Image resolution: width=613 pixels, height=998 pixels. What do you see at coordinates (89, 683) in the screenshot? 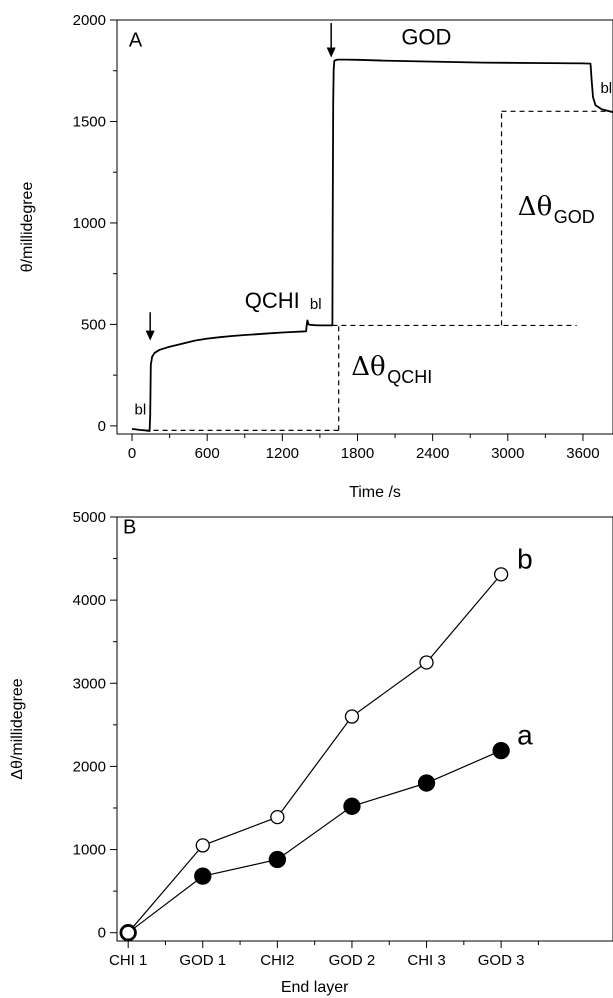
I see `panel-b-y-tick-label: 3000` at bounding box center [89, 683].